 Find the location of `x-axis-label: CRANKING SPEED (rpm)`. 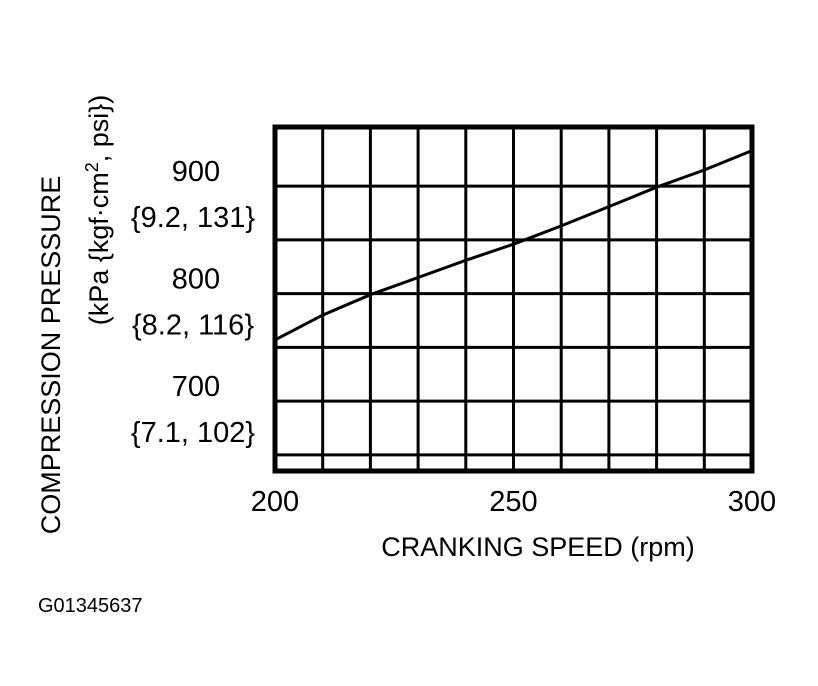

x-axis-label: CRANKING SPEED (rpm) is located at coordinates (538, 547).